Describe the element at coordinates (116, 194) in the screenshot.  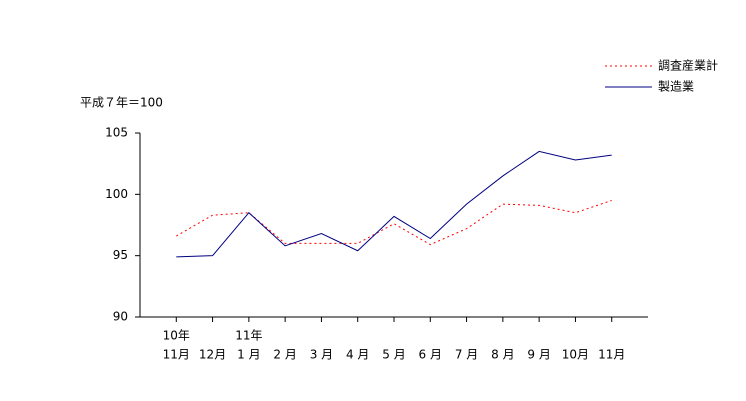
I see `y-tick-label: 100` at that location.